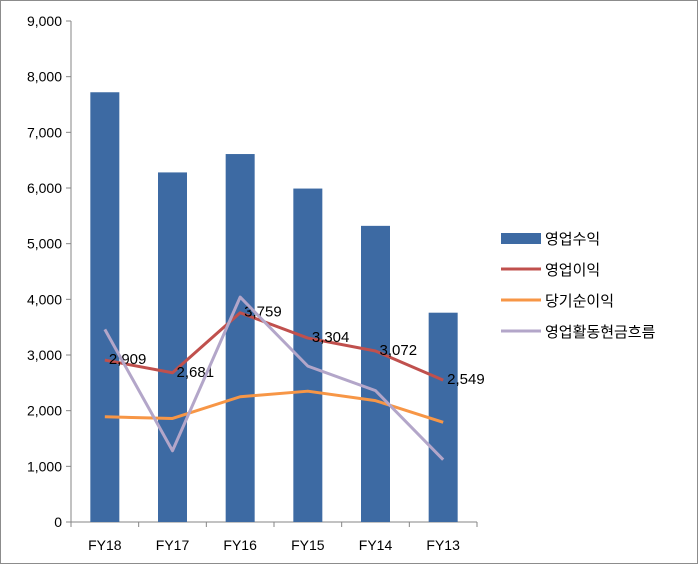  Describe the element at coordinates (44, 132) in the screenshot. I see `y-tick-label: 7,000` at that location.